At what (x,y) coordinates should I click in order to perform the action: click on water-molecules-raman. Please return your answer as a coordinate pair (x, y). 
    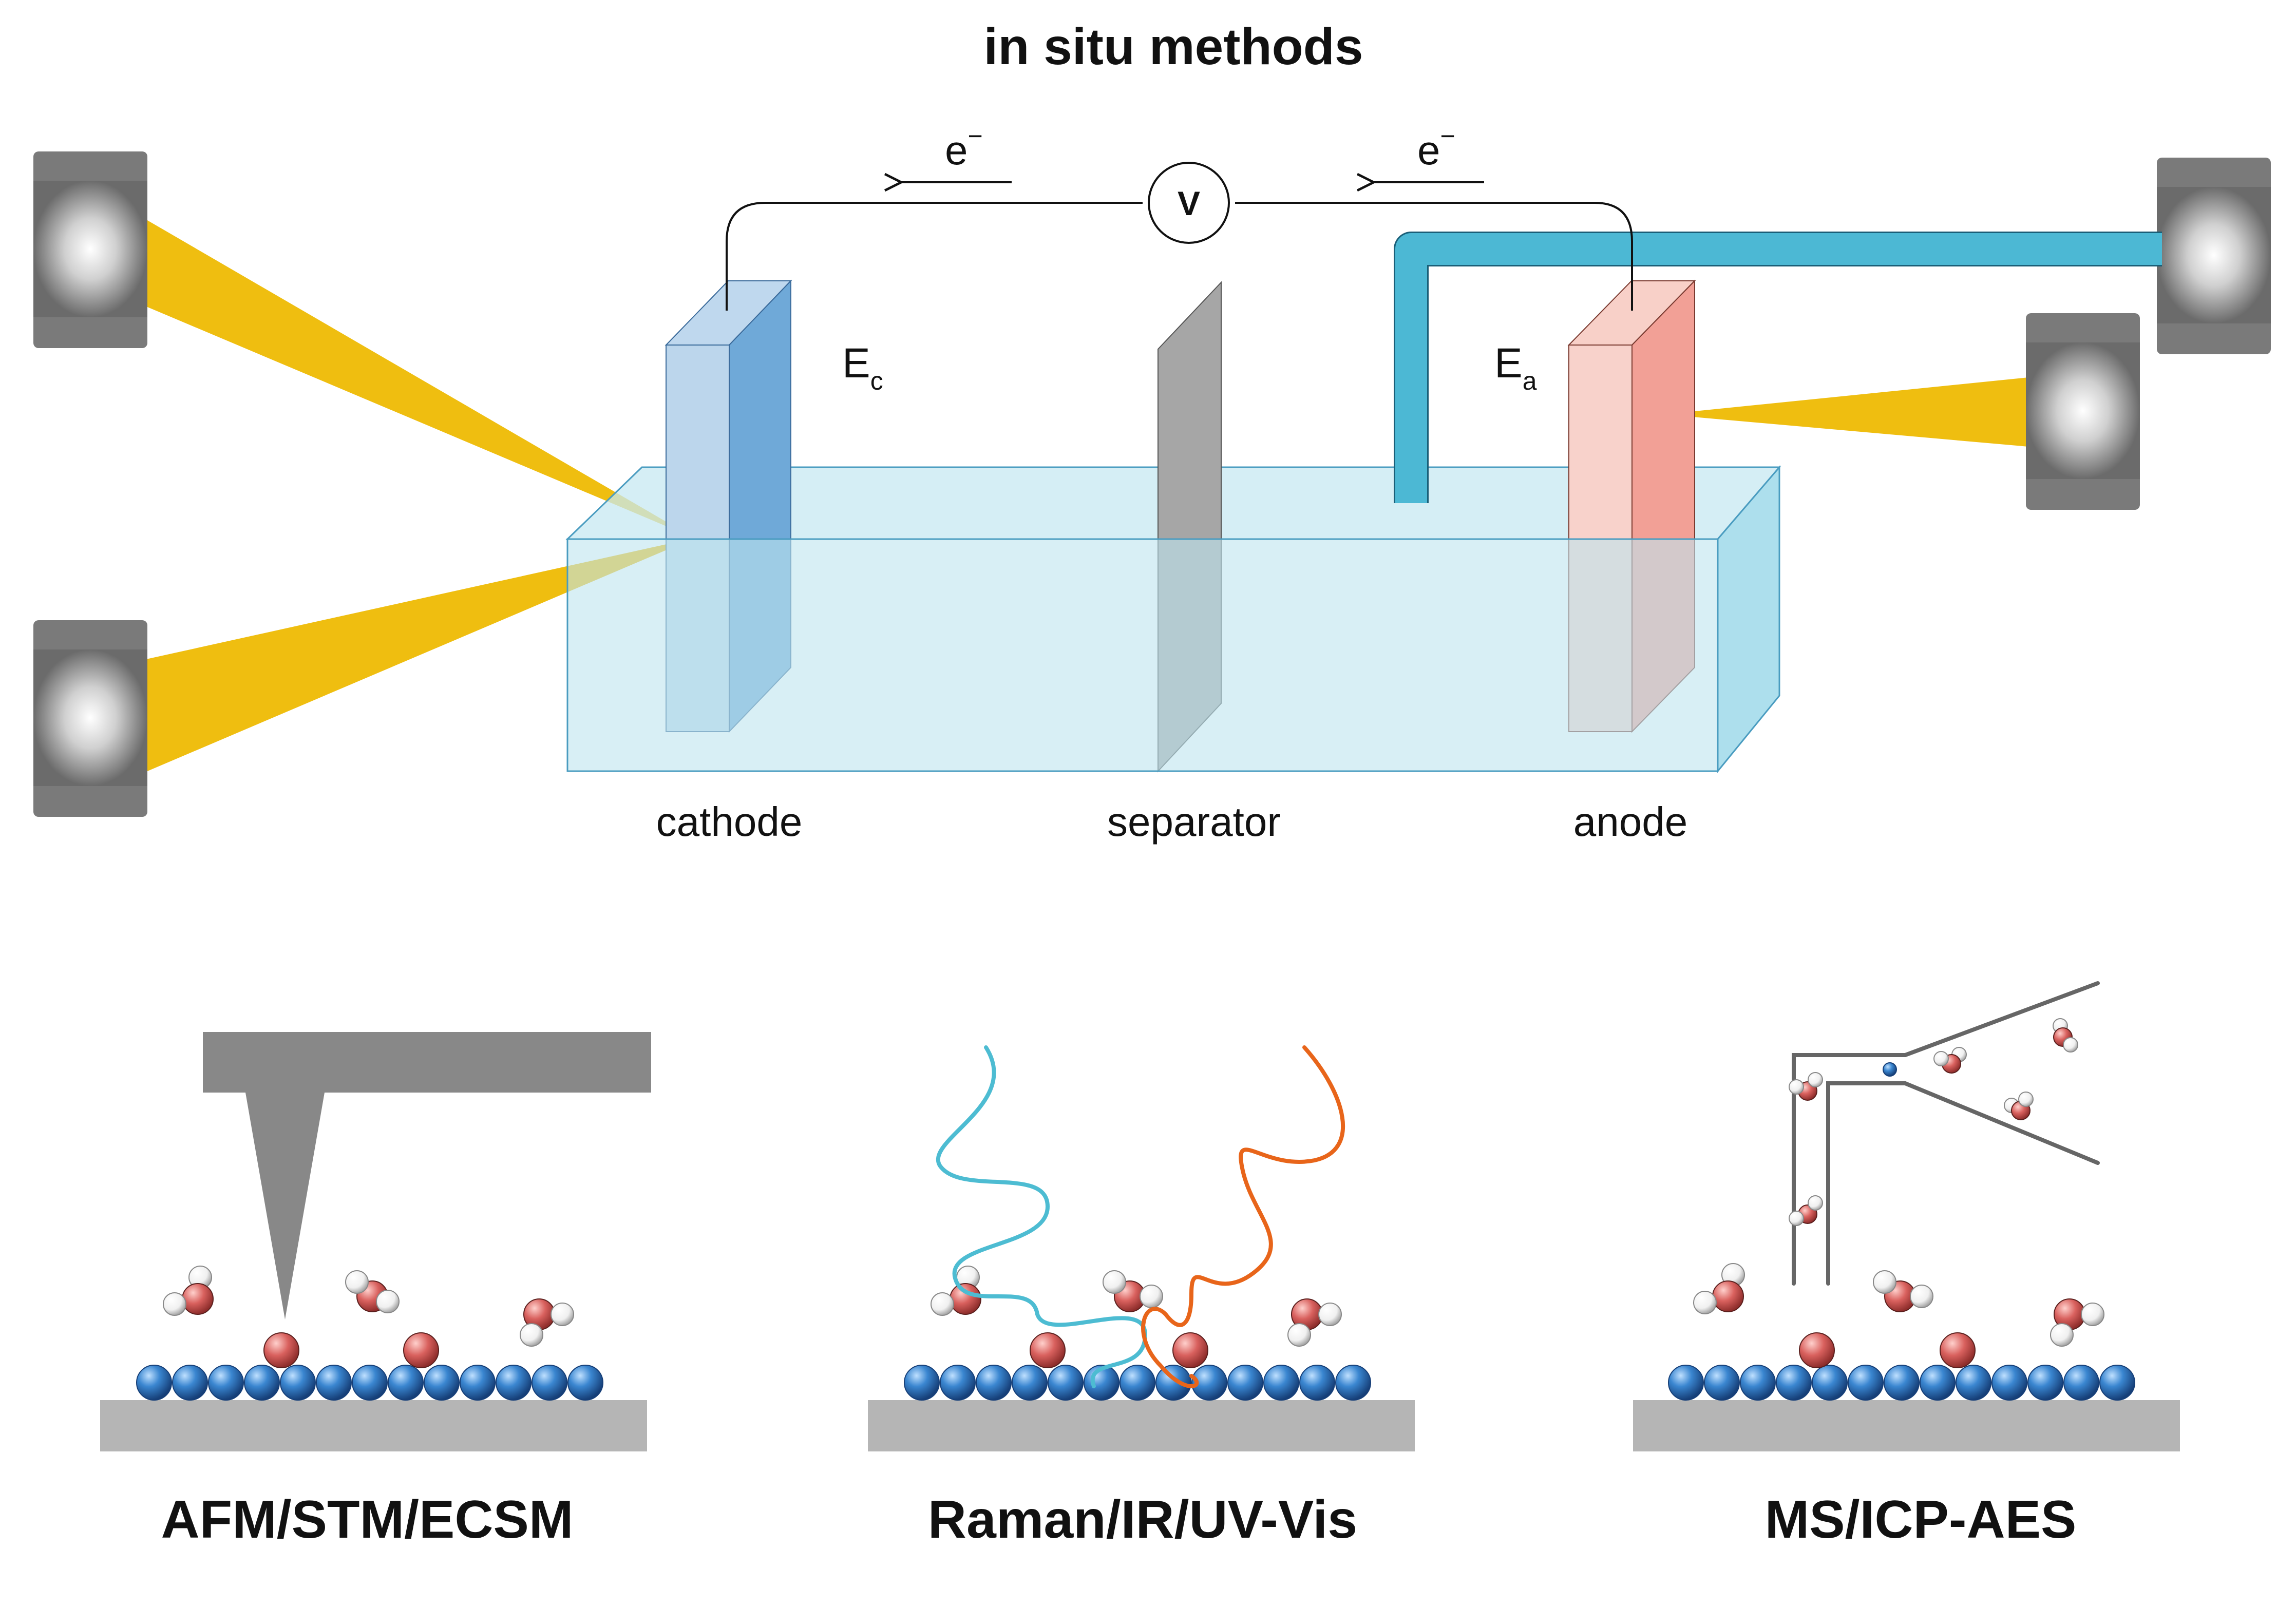
    Looking at the image, I should click on (1136, 1306).